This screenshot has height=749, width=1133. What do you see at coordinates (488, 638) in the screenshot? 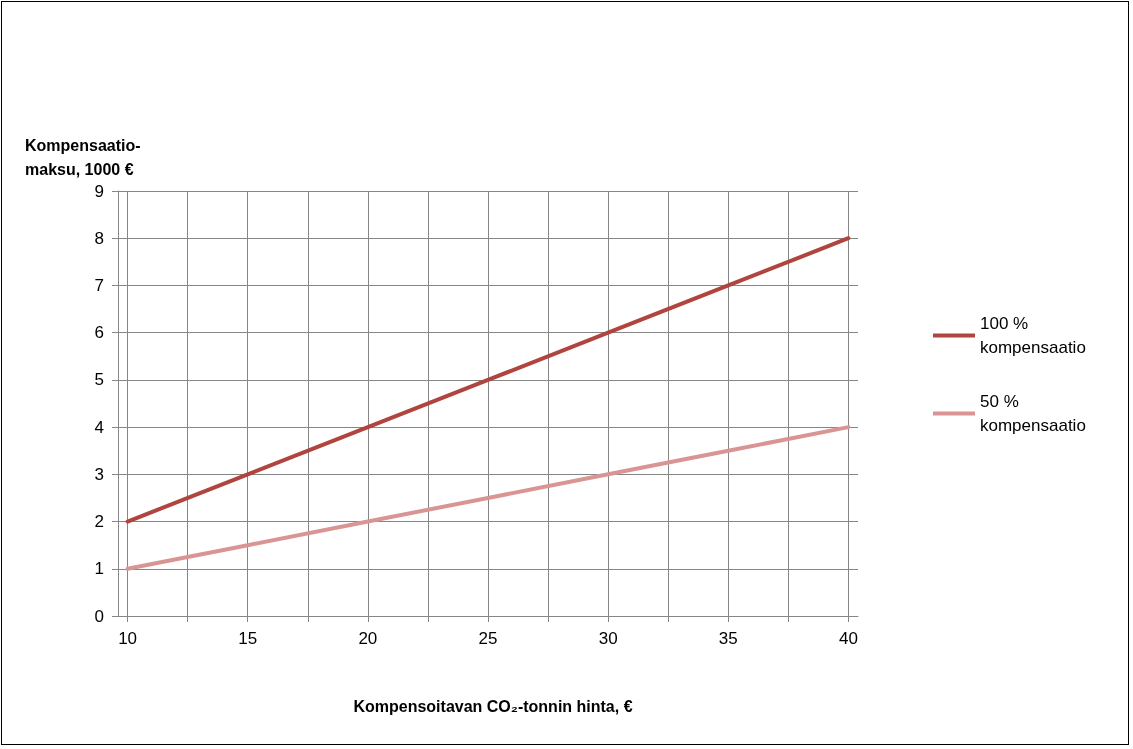
I see `x-tick-label: 25` at bounding box center [488, 638].